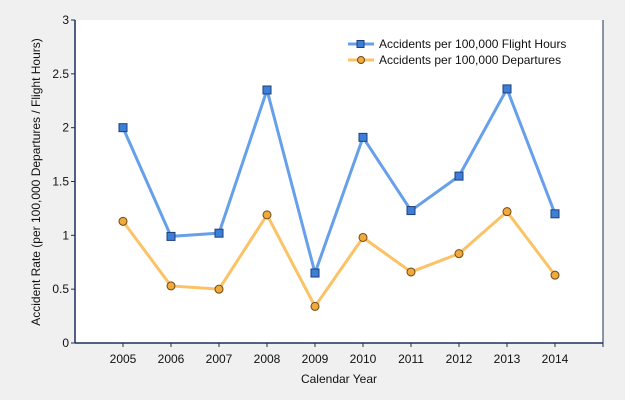  What do you see at coordinates (65, 20) in the screenshot?
I see `y-tick-label: 3` at bounding box center [65, 20].